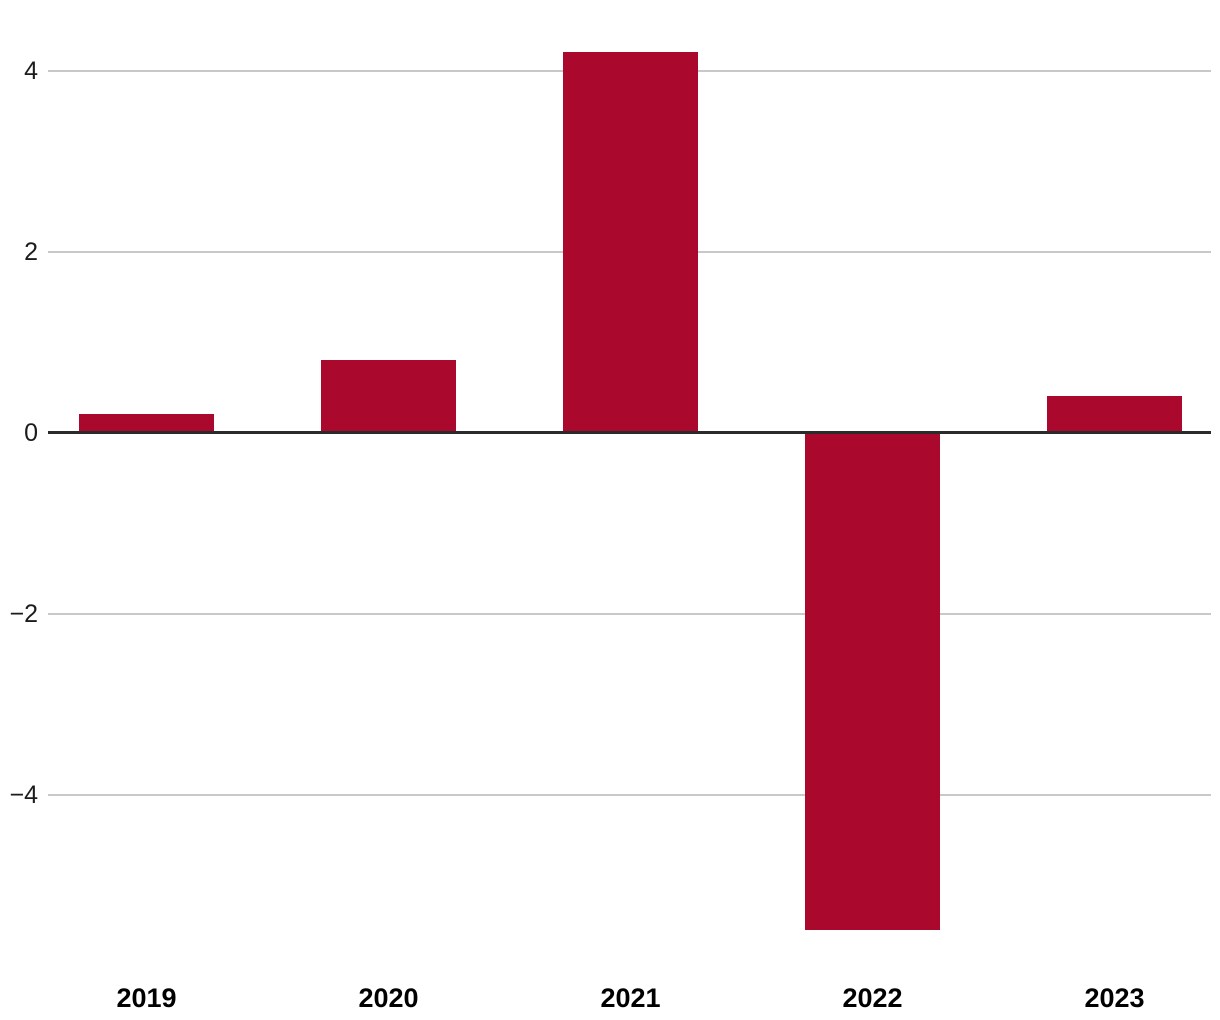 This screenshot has width=1220, height=1020. I want to click on bar-2021, so click(630, 242).